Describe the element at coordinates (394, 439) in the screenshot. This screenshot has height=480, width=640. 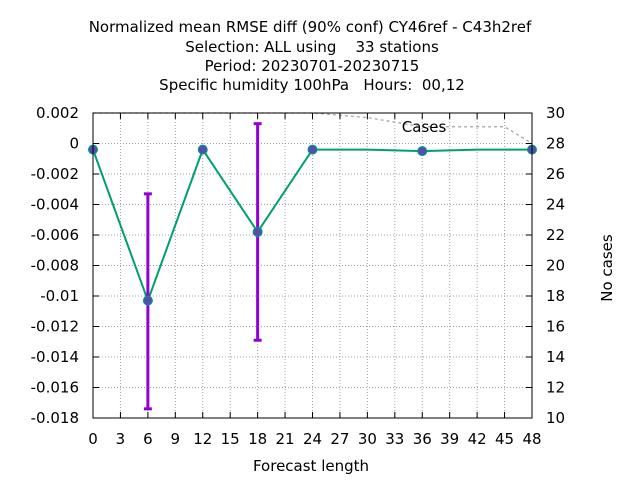
I see `x-tick-label: 33` at that location.